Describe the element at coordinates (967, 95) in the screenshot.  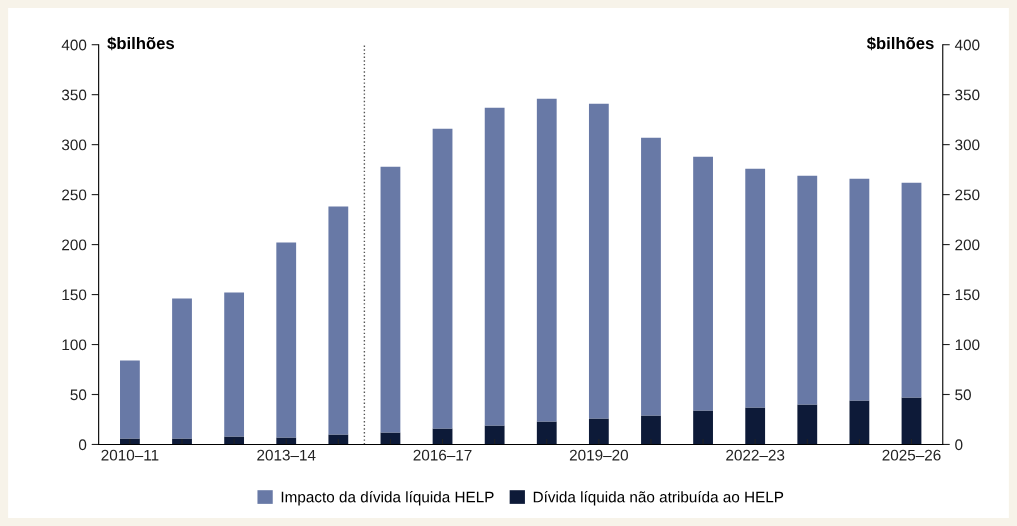
I see `y2-tick-label: 350` at that location.